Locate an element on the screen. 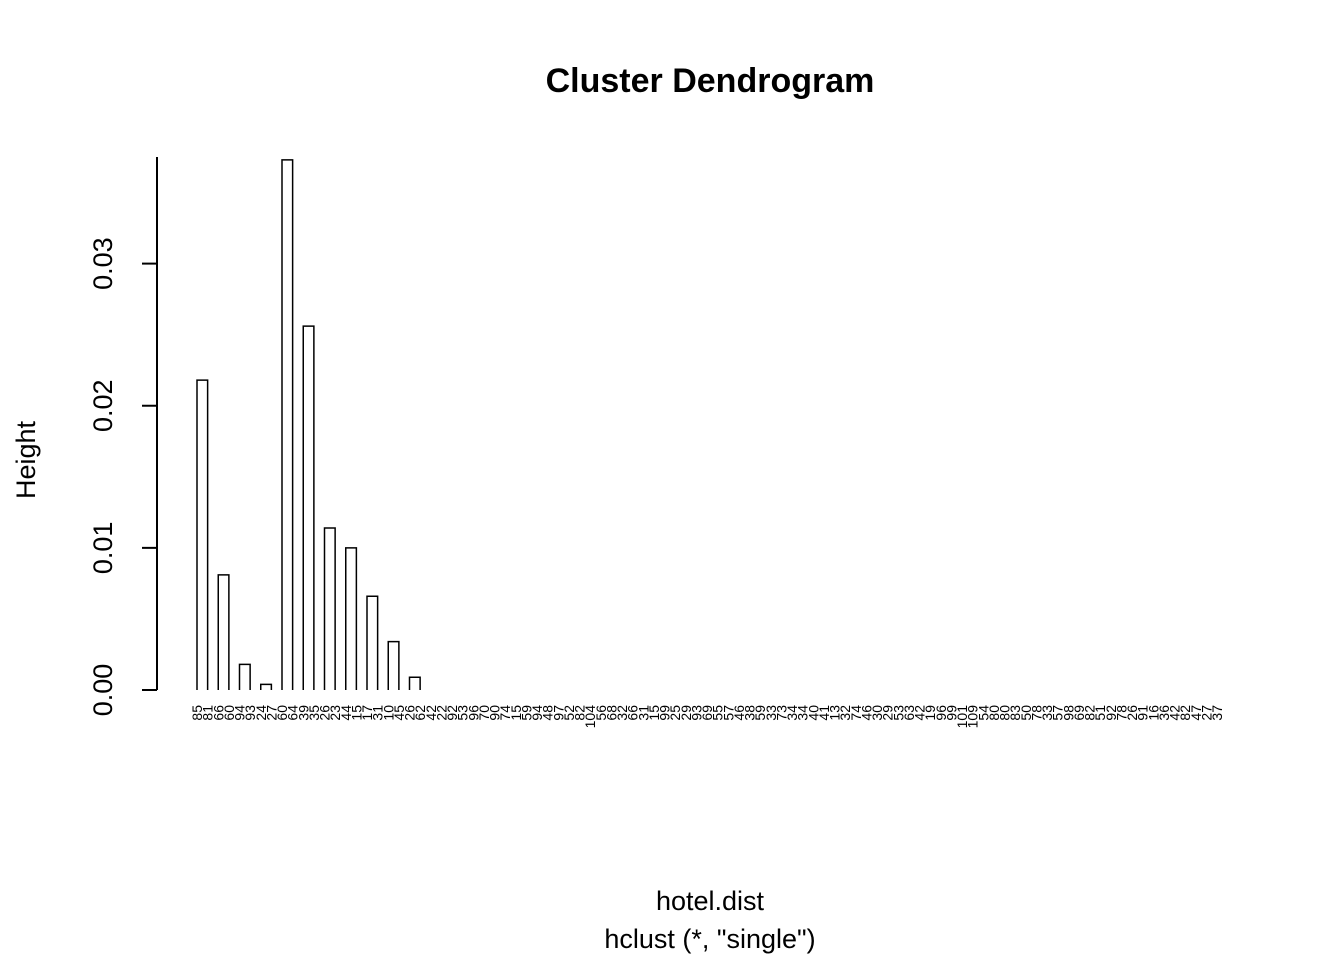 Image resolution: width=1344 pixels, height=960 pixels. leaf-label: 93 is located at coordinates (250, 713).